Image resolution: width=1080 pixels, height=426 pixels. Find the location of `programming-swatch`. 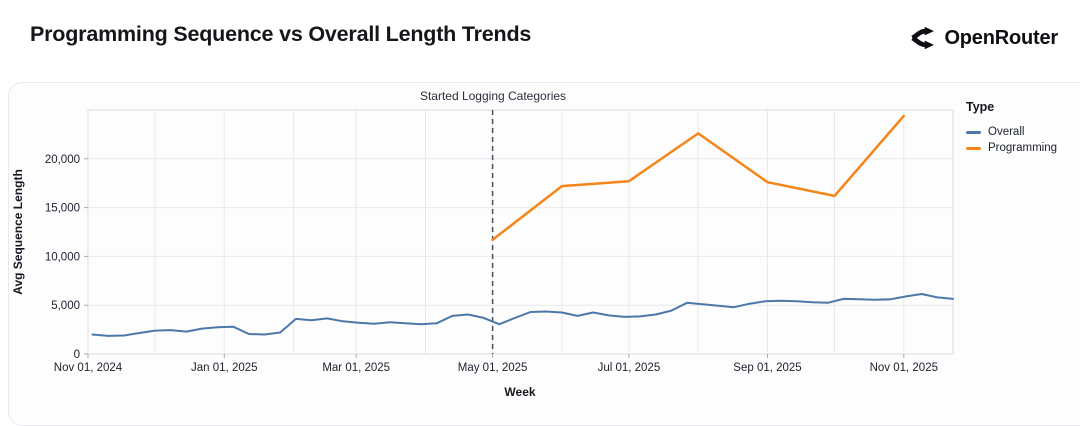

programming-swatch is located at coordinates (973, 148).